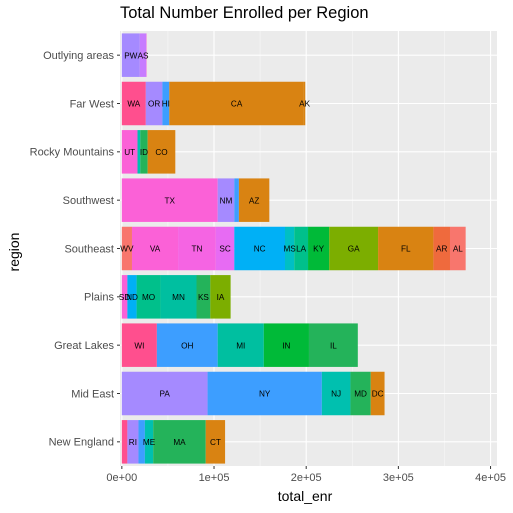 This screenshot has width=513, height=513. I want to click on y-tick-label: Mid East, so click(92, 394).